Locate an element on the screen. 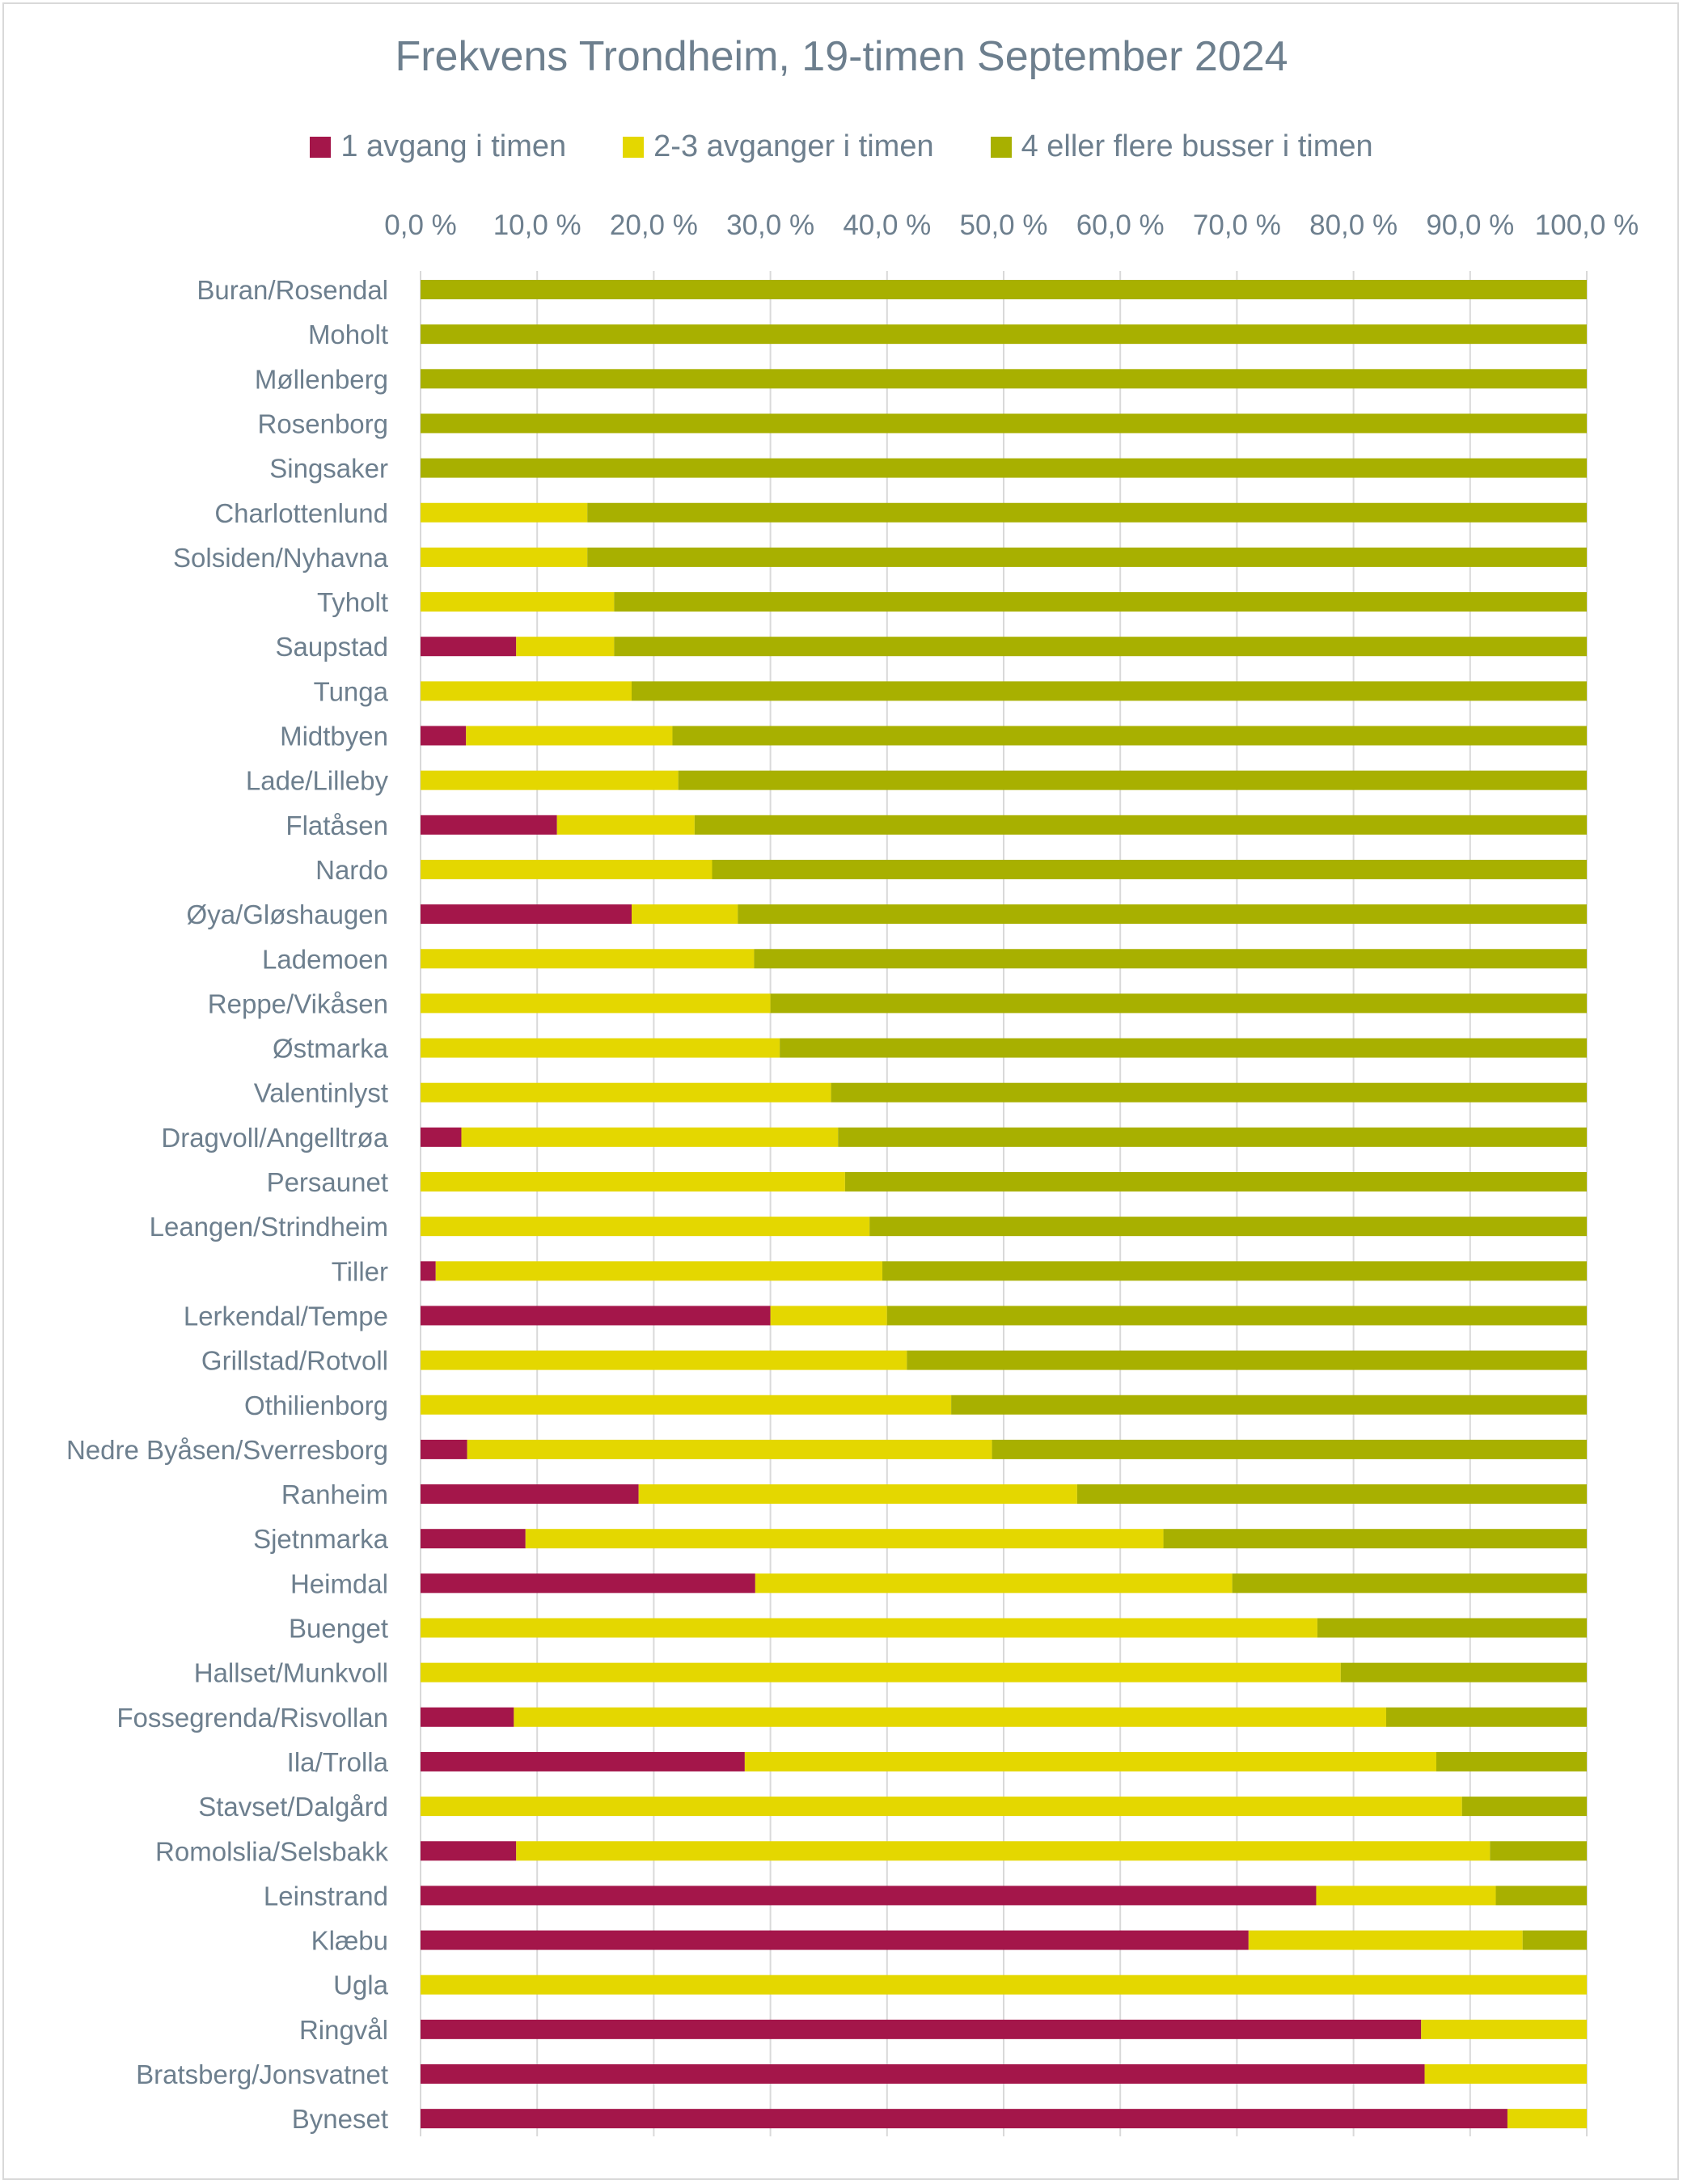 This screenshot has height=2184, width=1683. legend-label-1-avgang: 1 avgang i timen is located at coordinates (453, 146).